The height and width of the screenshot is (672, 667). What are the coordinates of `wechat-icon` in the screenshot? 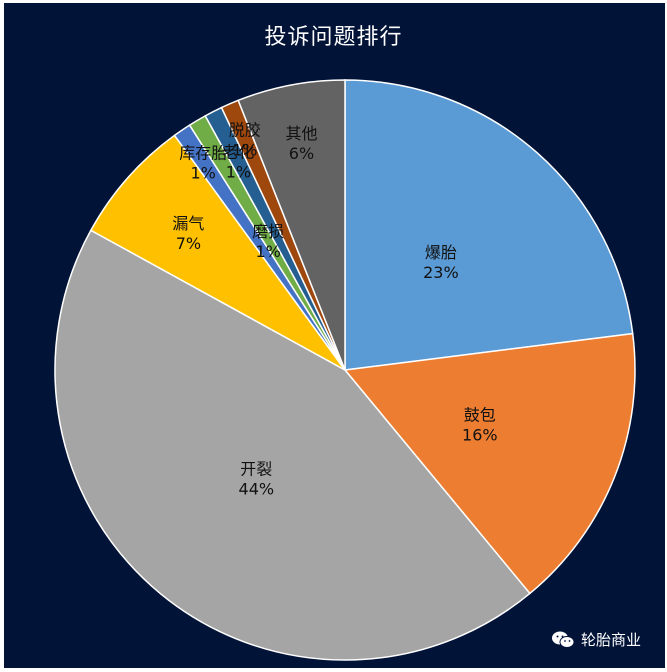 It's located at (563, 639).